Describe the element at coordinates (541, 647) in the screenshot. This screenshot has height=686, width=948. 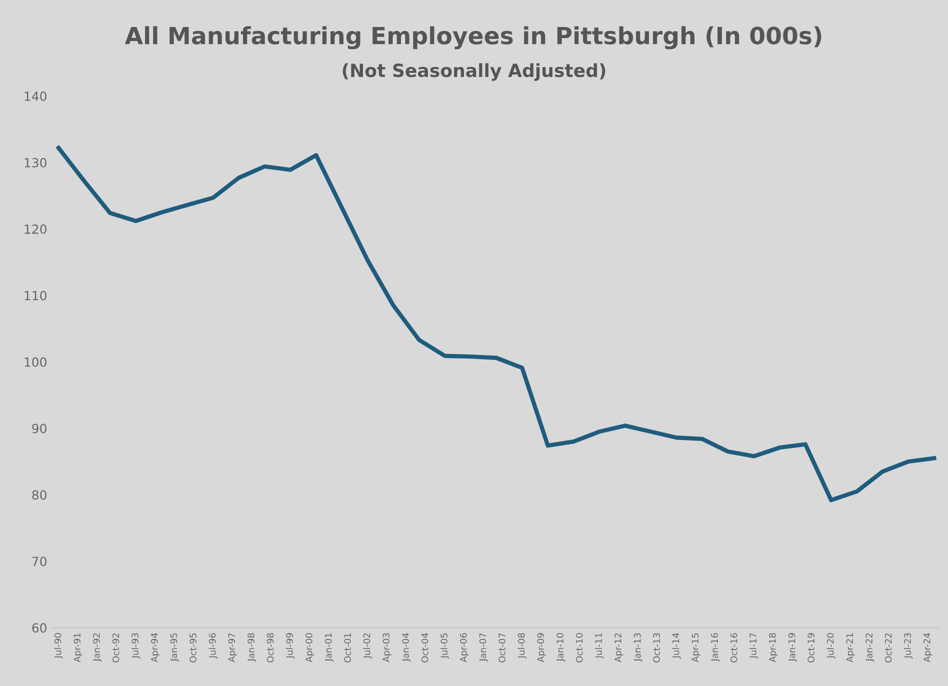
I see `x-tick-label: Apr-09` at that location.